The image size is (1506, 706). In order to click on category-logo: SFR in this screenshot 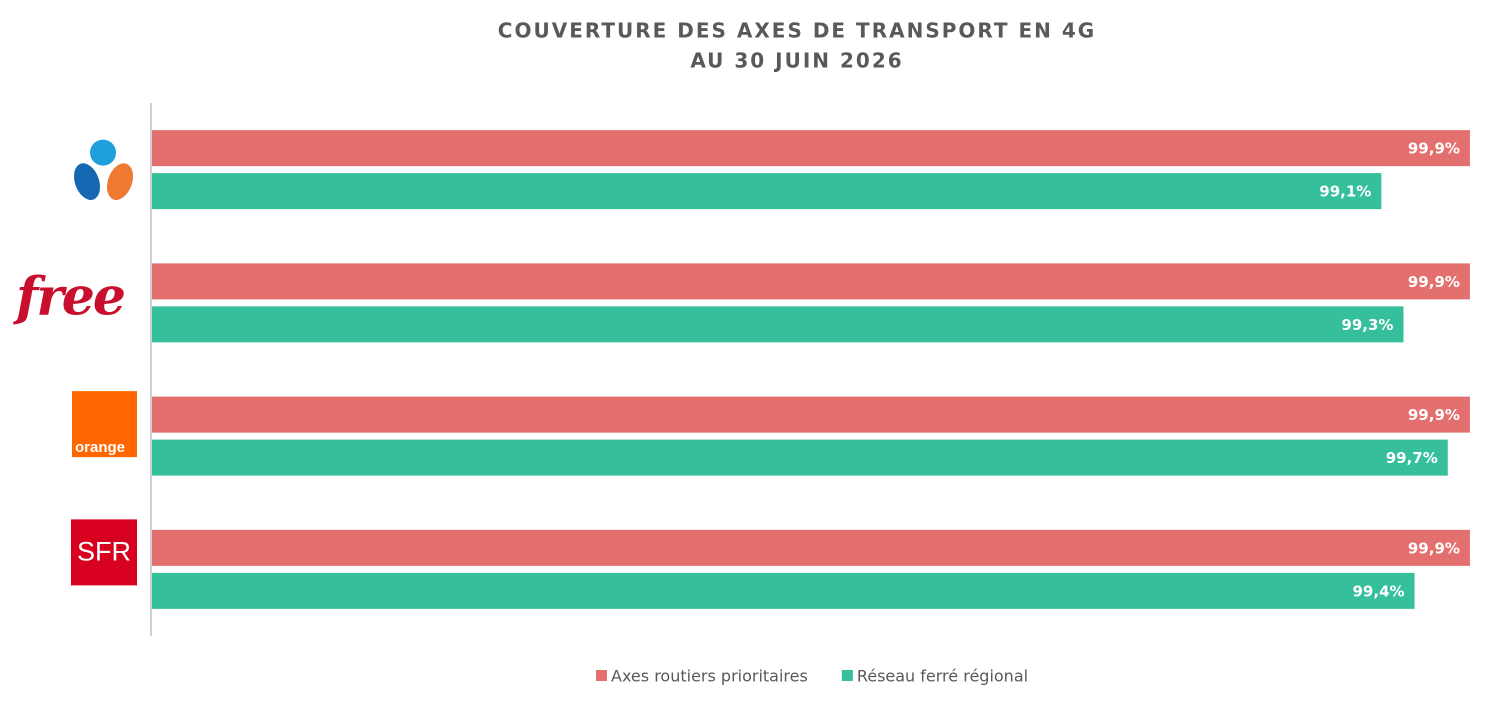, I will do `click(104, 552)`.